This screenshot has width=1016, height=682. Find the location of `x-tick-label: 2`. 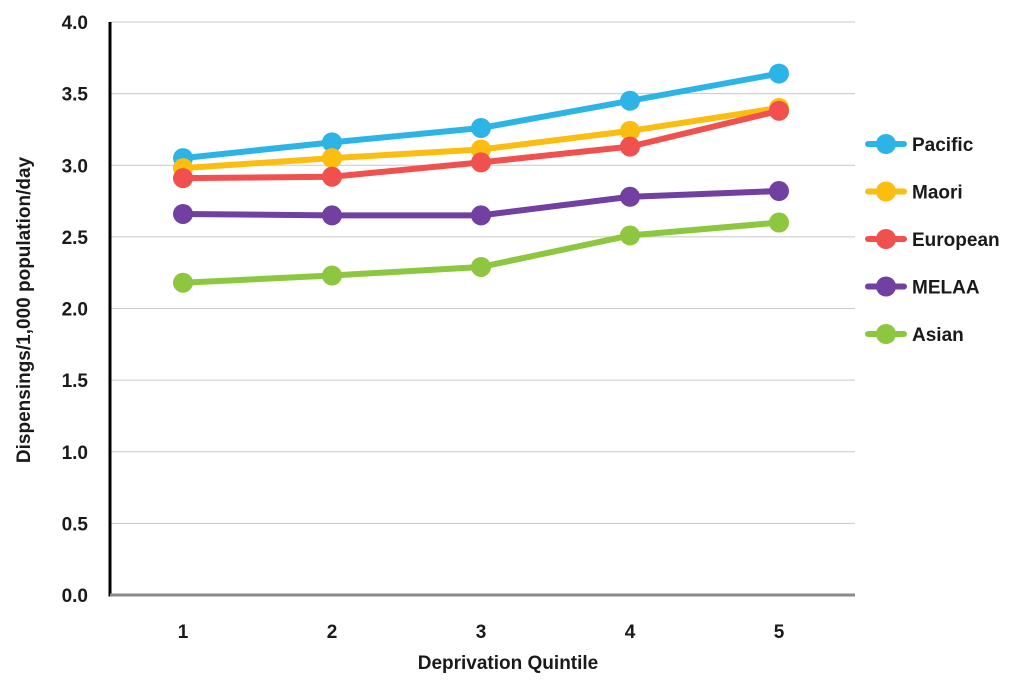

x-tick-label: 2 is located at coordinates (332, 632).